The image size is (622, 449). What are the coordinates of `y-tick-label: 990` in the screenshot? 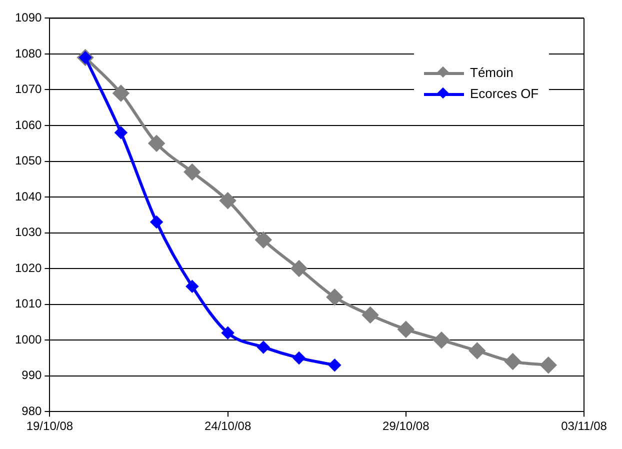 It's located at (32, 375).